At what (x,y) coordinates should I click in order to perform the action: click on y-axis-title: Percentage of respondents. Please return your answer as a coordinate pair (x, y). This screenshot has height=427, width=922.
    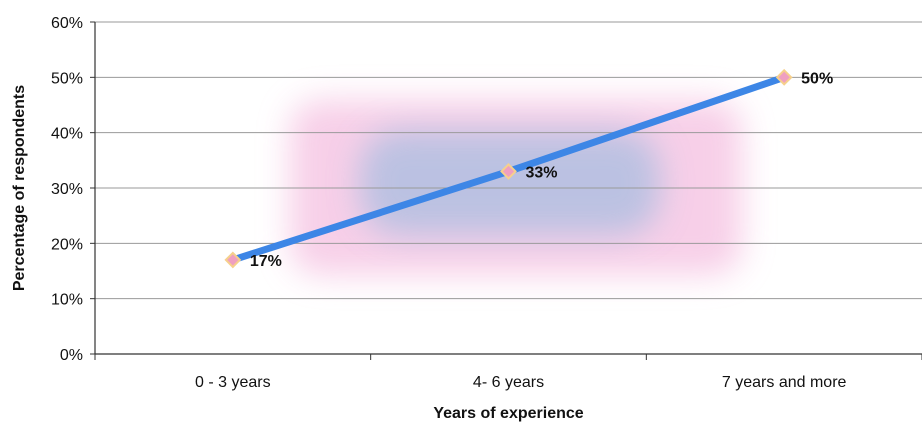
    Looking at the image, I should click on (19, 188).